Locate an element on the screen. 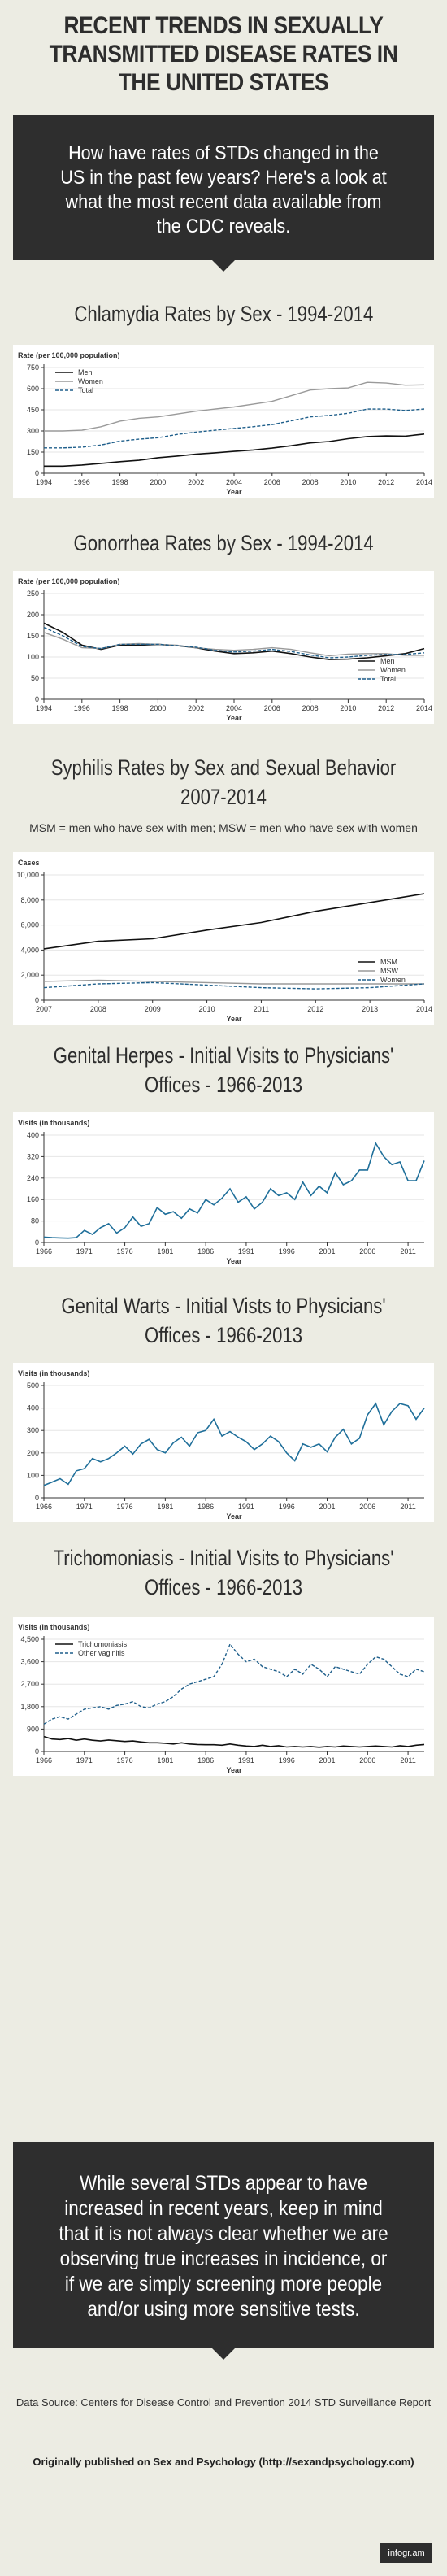  legend-entry: Men is located at coordinates (85, 372).